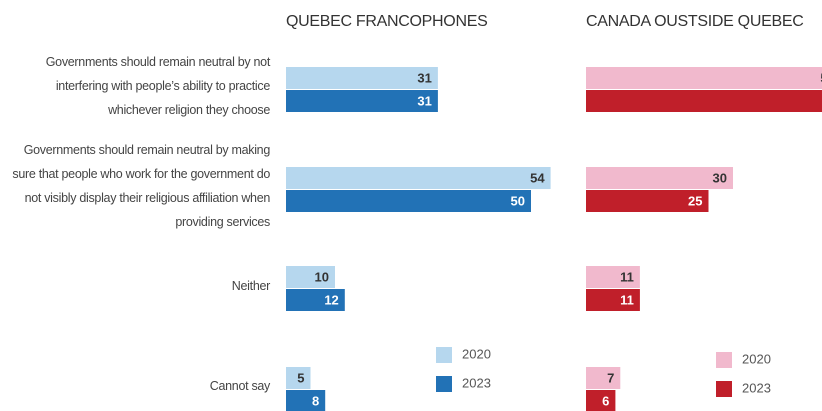 The image size is (822, 411). I want to click on category-label: Cannot say, so click(240, 386).